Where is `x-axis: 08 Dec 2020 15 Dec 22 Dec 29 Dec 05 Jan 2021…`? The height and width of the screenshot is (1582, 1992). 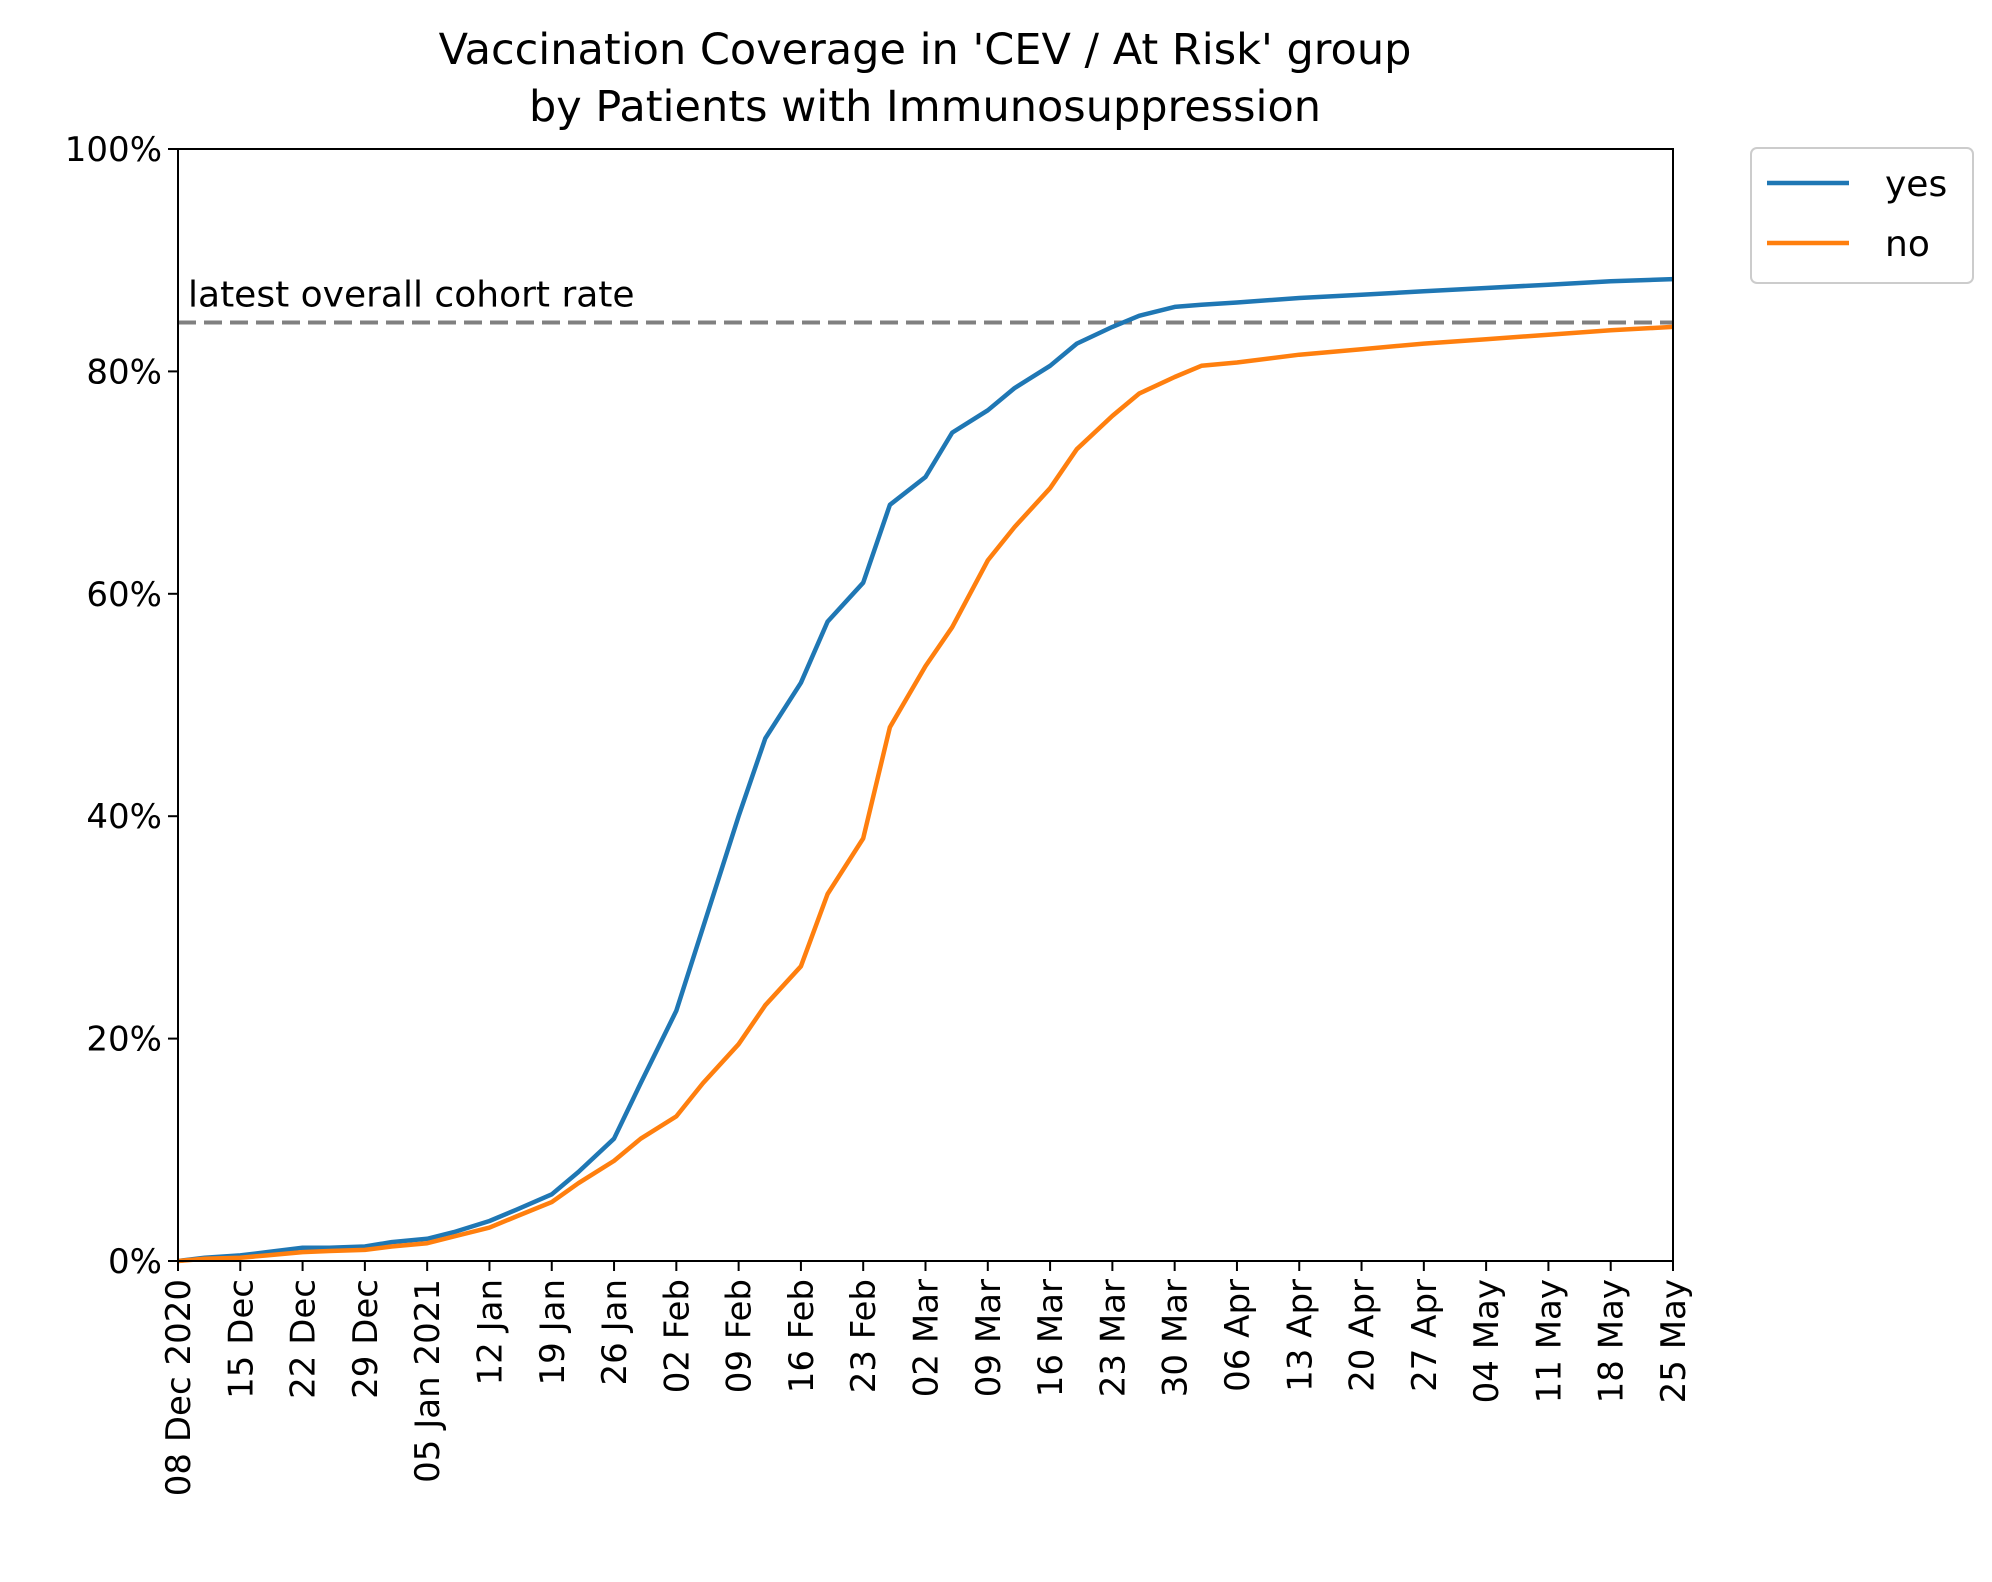
x-axis: 08 Dec 2020 15 Dec 22 Dec 29 Dec 05 Jan 2021… is located at coordinates (926, 1378).